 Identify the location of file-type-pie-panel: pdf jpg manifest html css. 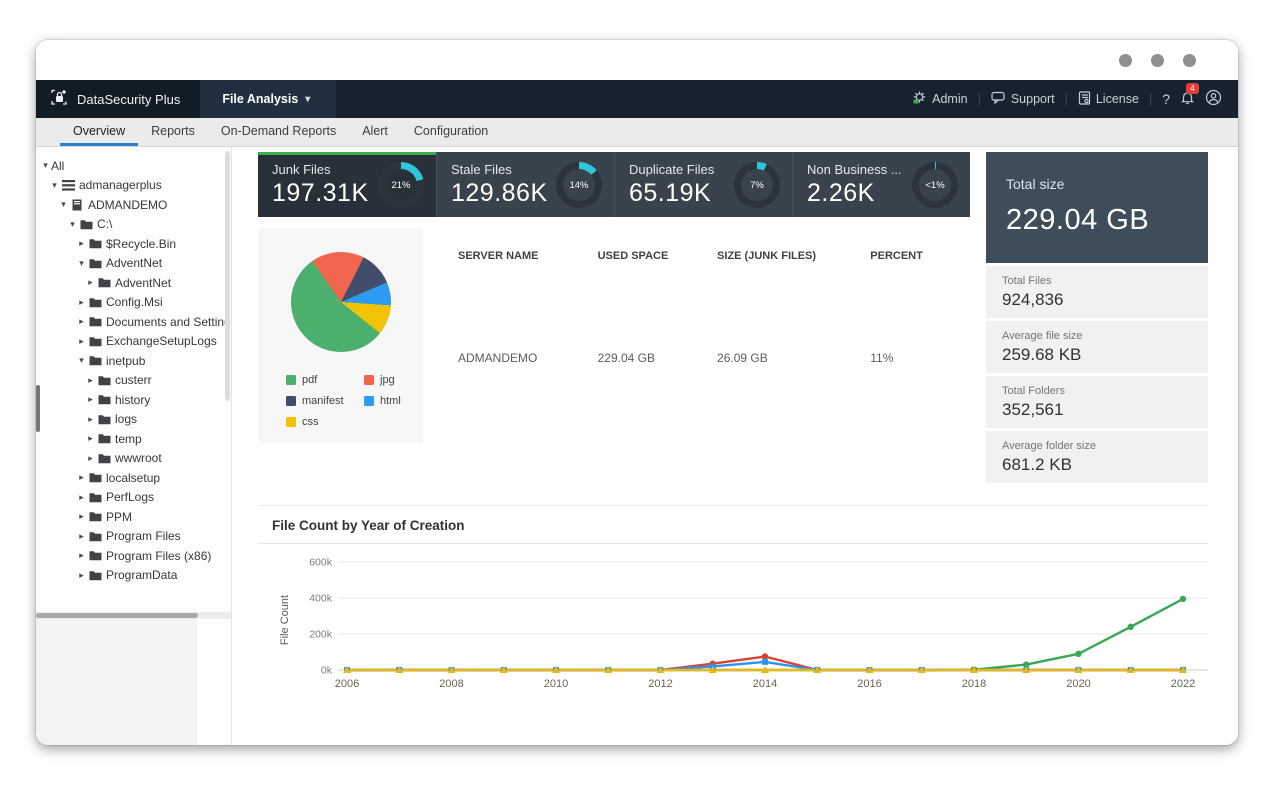
(340, 335).